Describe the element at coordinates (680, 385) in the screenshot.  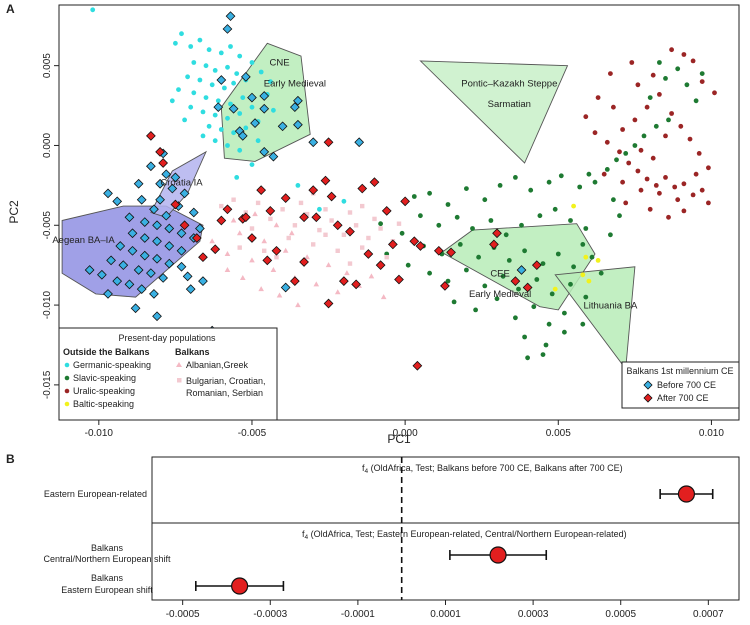
I see `legend-balkans-box` at that location.